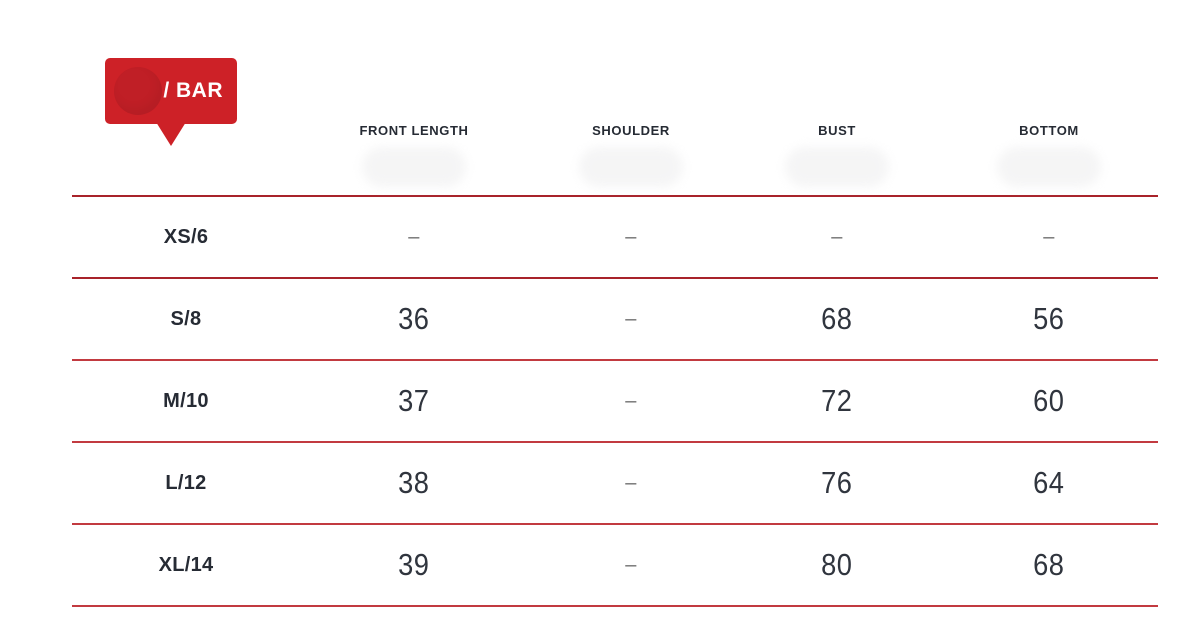 The image size is (1200, 634). What do you see at coordinates (193, 90) in the screenshot?
I see `category-tab-label: / BAR` at bounding box center [193, 90].